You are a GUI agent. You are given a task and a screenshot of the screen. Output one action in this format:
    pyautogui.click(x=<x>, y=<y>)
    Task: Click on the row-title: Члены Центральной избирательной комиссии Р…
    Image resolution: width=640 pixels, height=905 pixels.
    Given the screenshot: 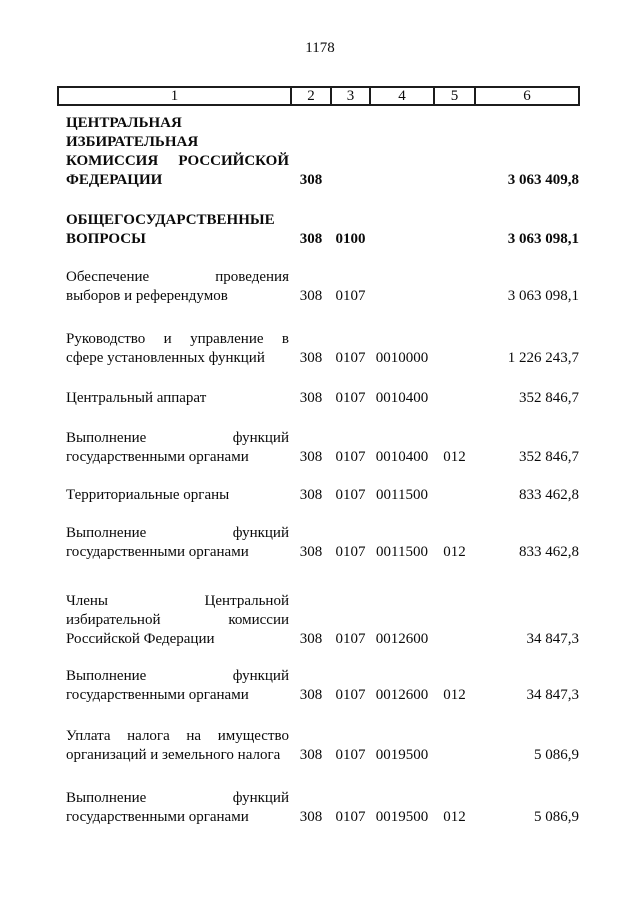 What is the action you would take?
    pyautogui.click(x=174, y=605)
    